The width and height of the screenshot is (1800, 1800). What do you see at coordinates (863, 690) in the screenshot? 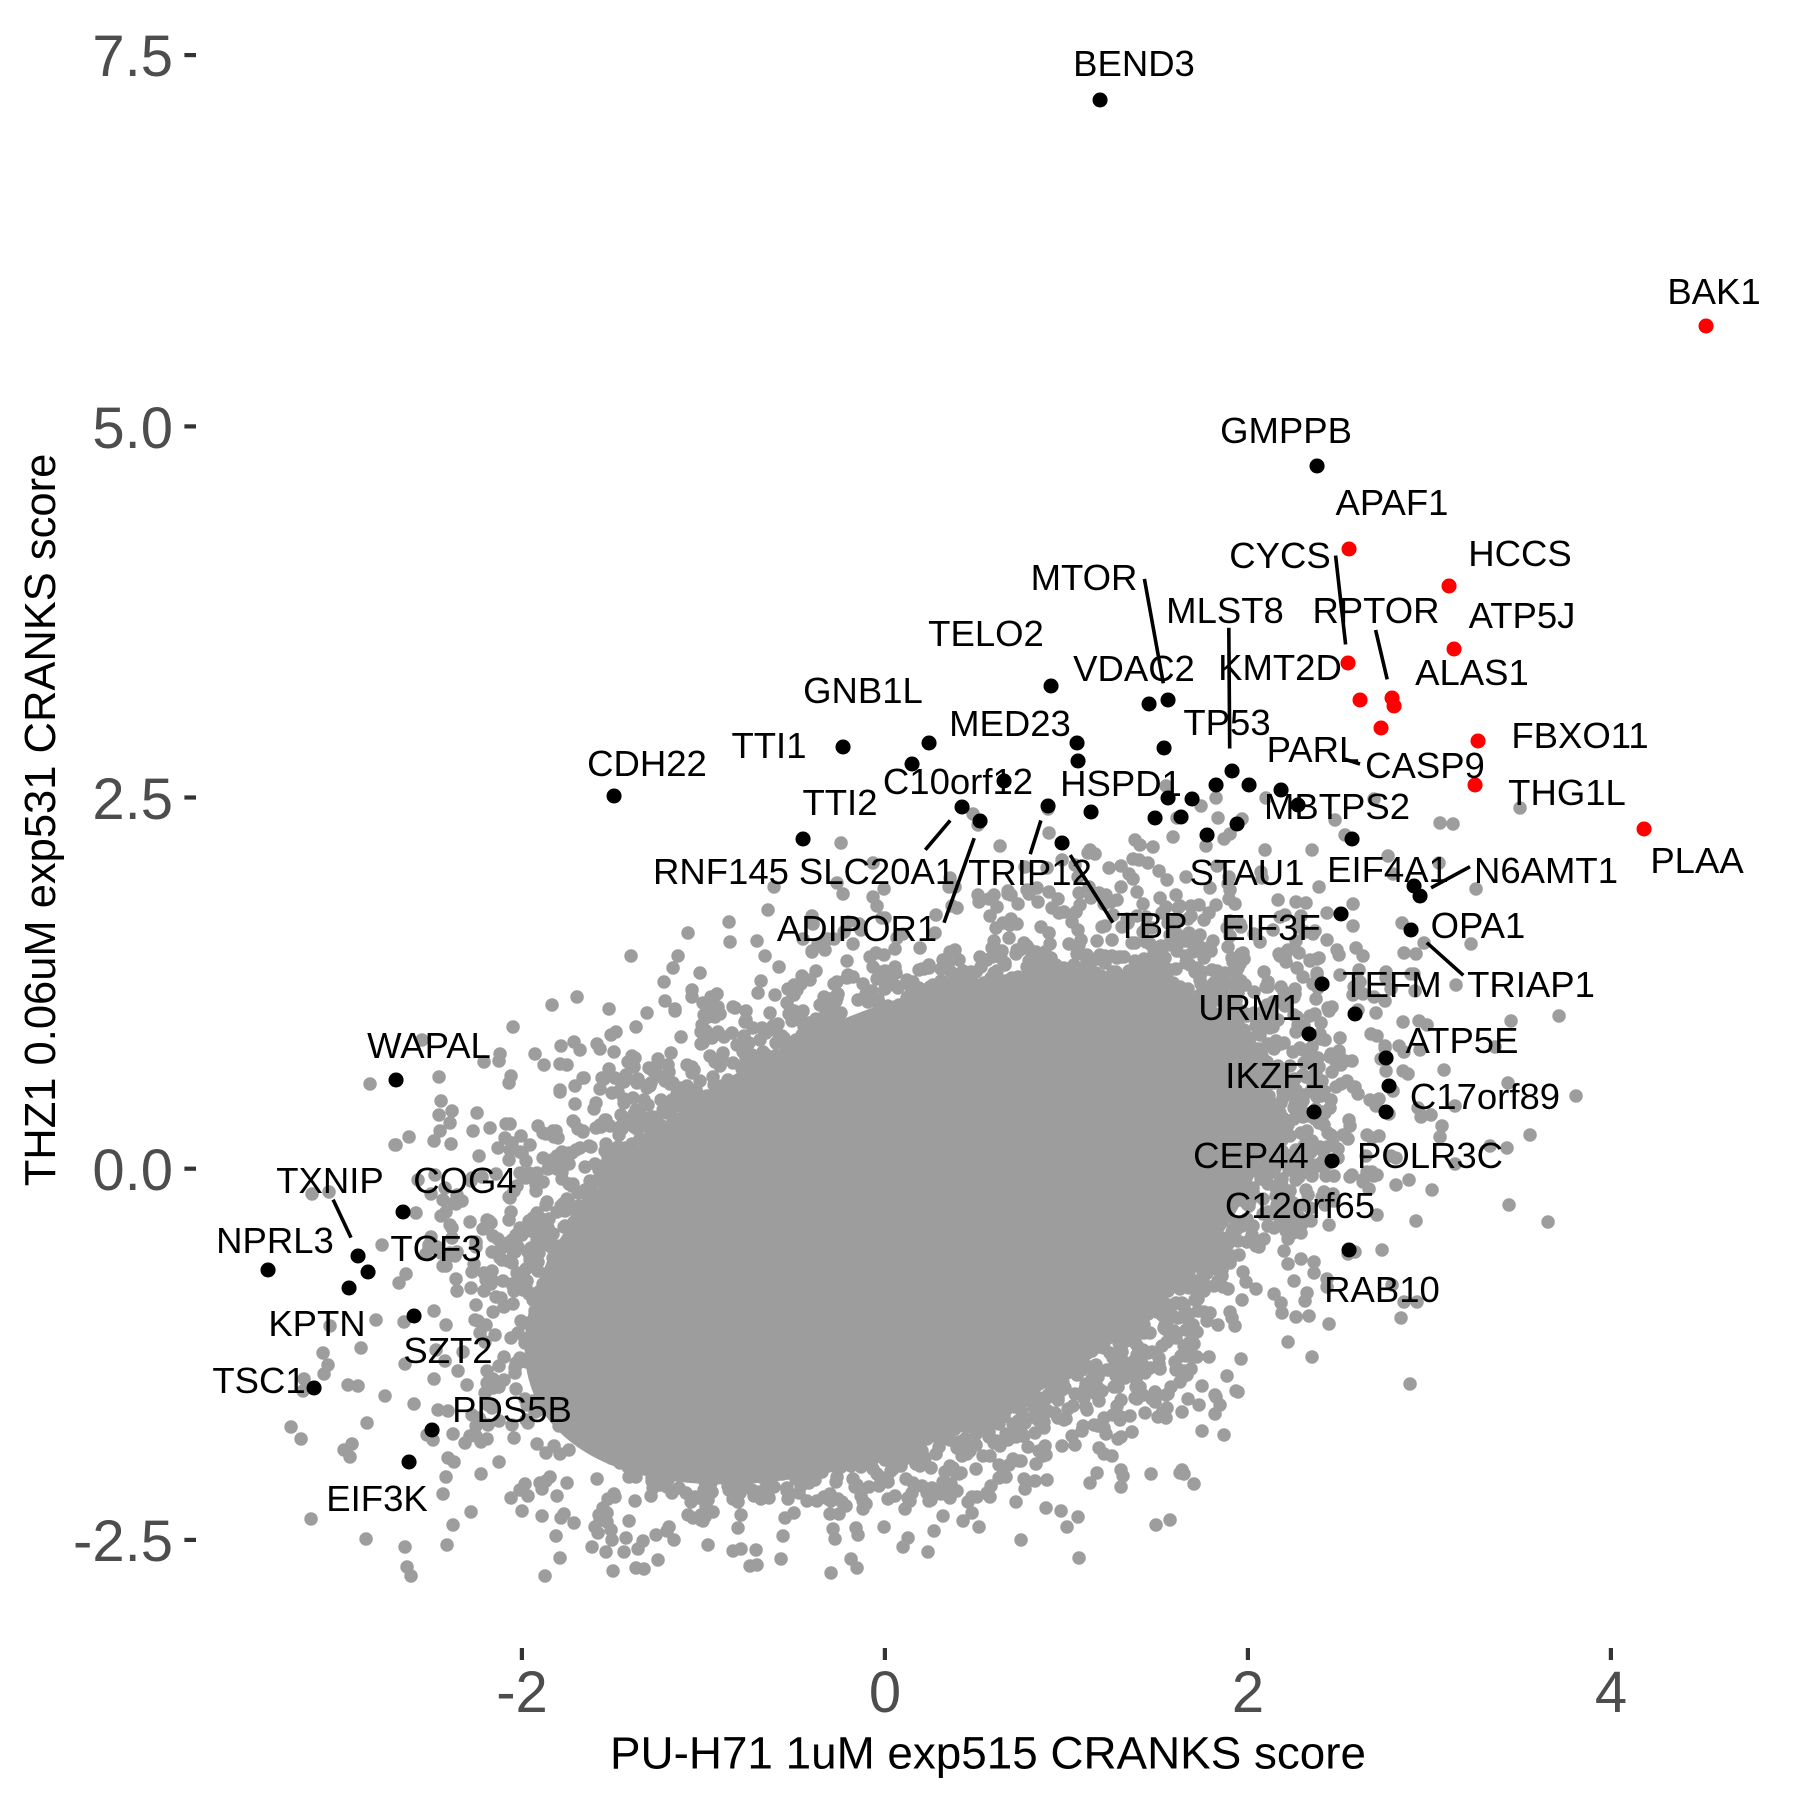
I see `svg-text: GNB1L` at bounding box center [863, 690].